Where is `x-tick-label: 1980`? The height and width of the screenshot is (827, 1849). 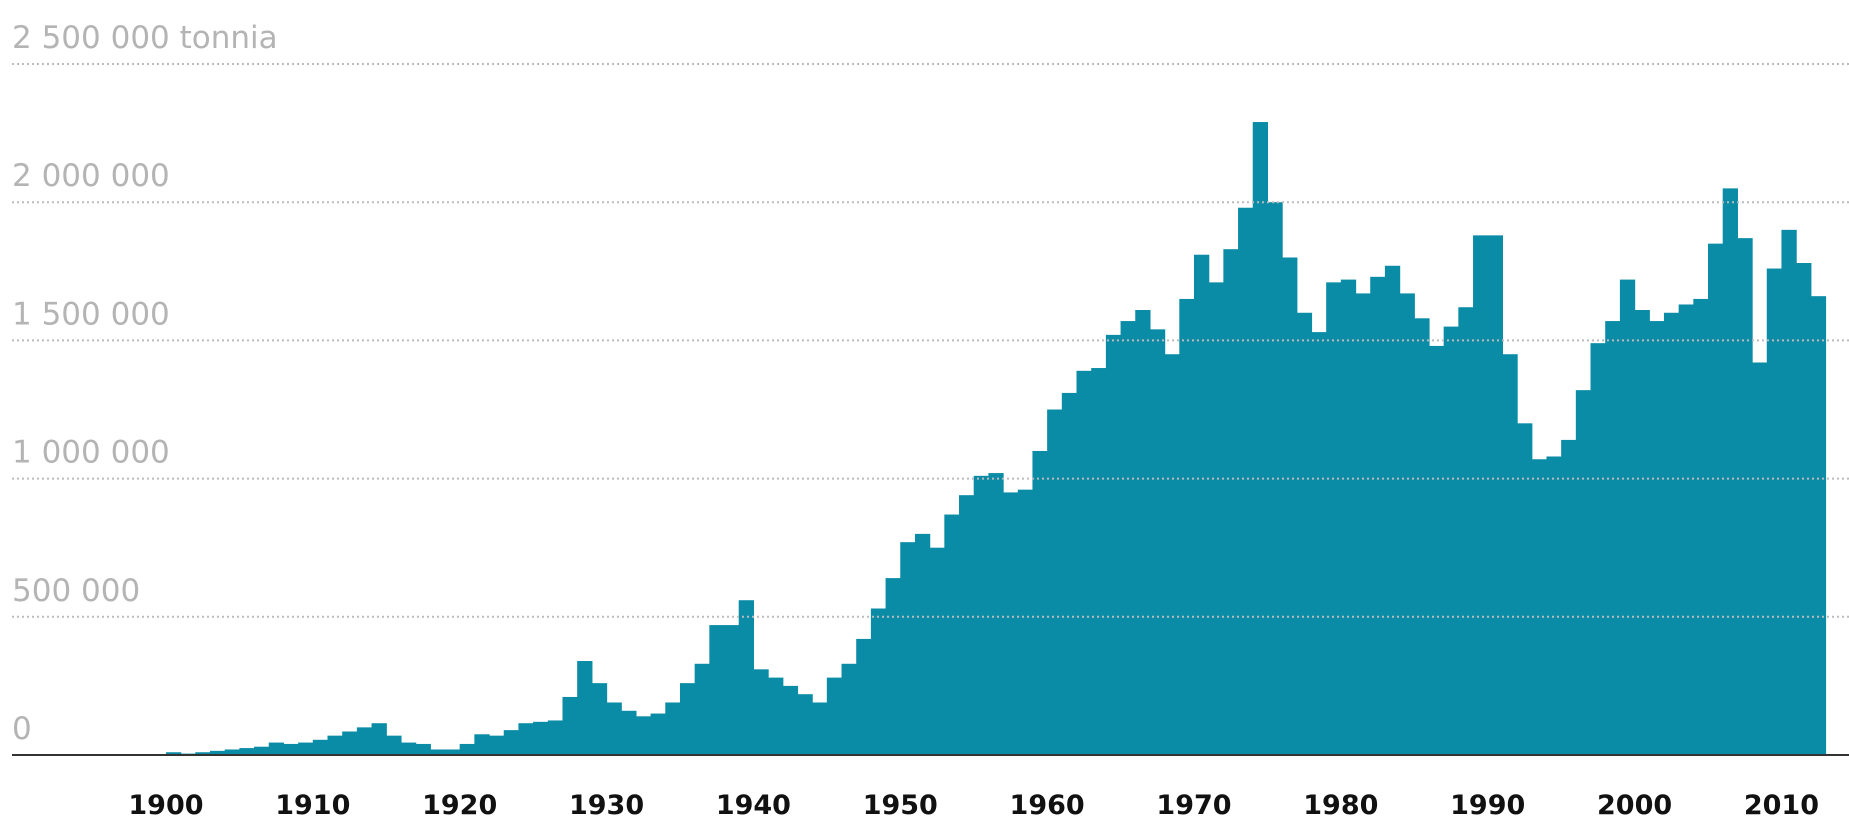
x-tick-label: 1980 is located at coordinates (1340, 805).